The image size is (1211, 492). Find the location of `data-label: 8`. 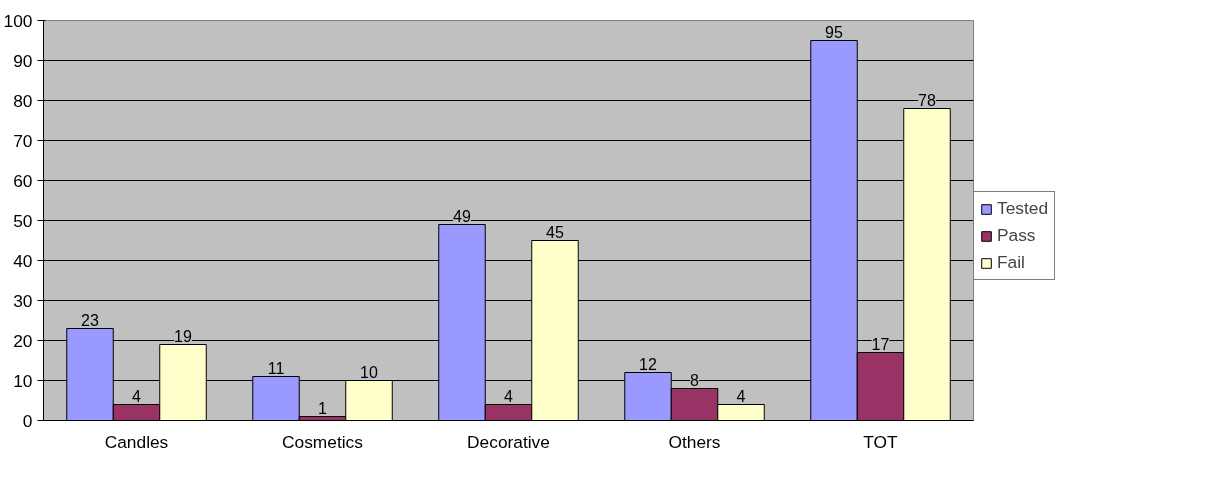

data-label: 8 is located at coordinates (695, 380).